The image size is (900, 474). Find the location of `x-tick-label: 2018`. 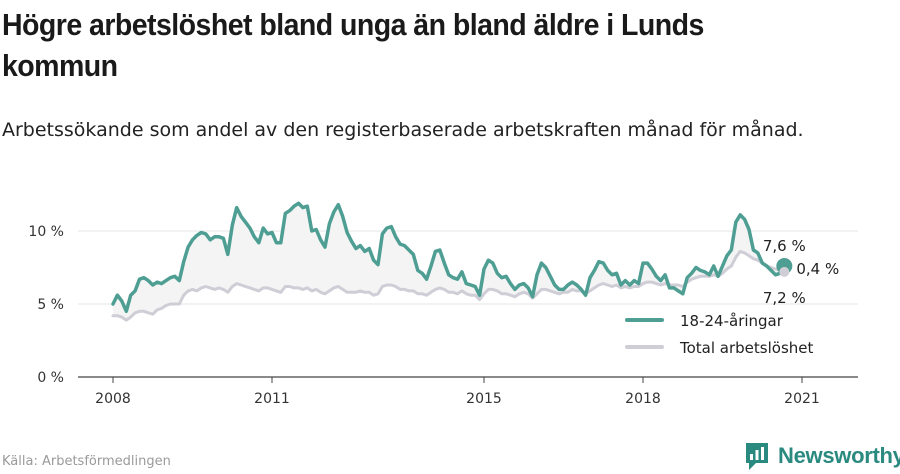

x-tick-label: 2018 is located at coordinates (643, 399).